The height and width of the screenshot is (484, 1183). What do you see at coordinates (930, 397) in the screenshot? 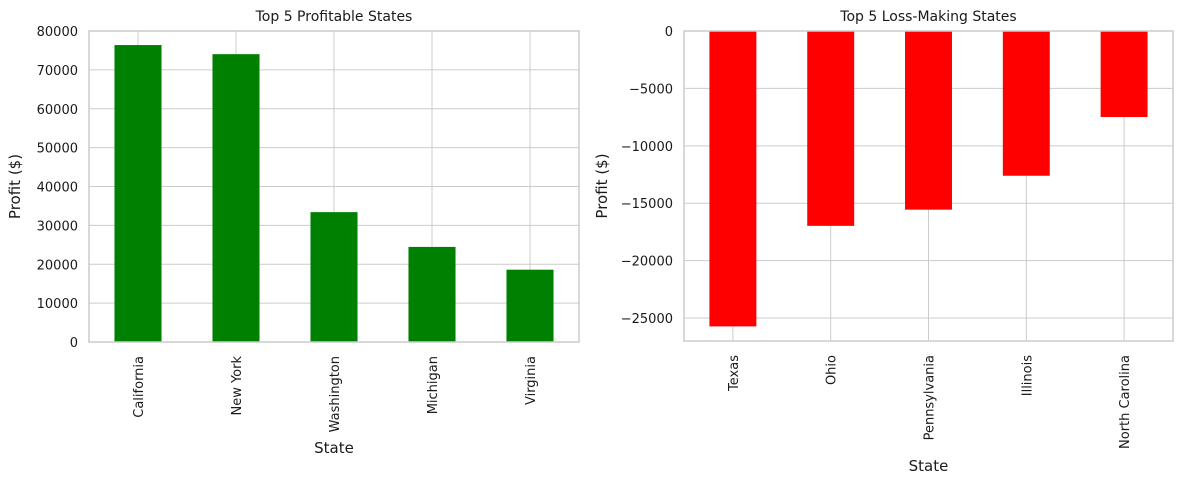
I see `x-tick-label: Pennsylvania` at bounding box center [930, 397].